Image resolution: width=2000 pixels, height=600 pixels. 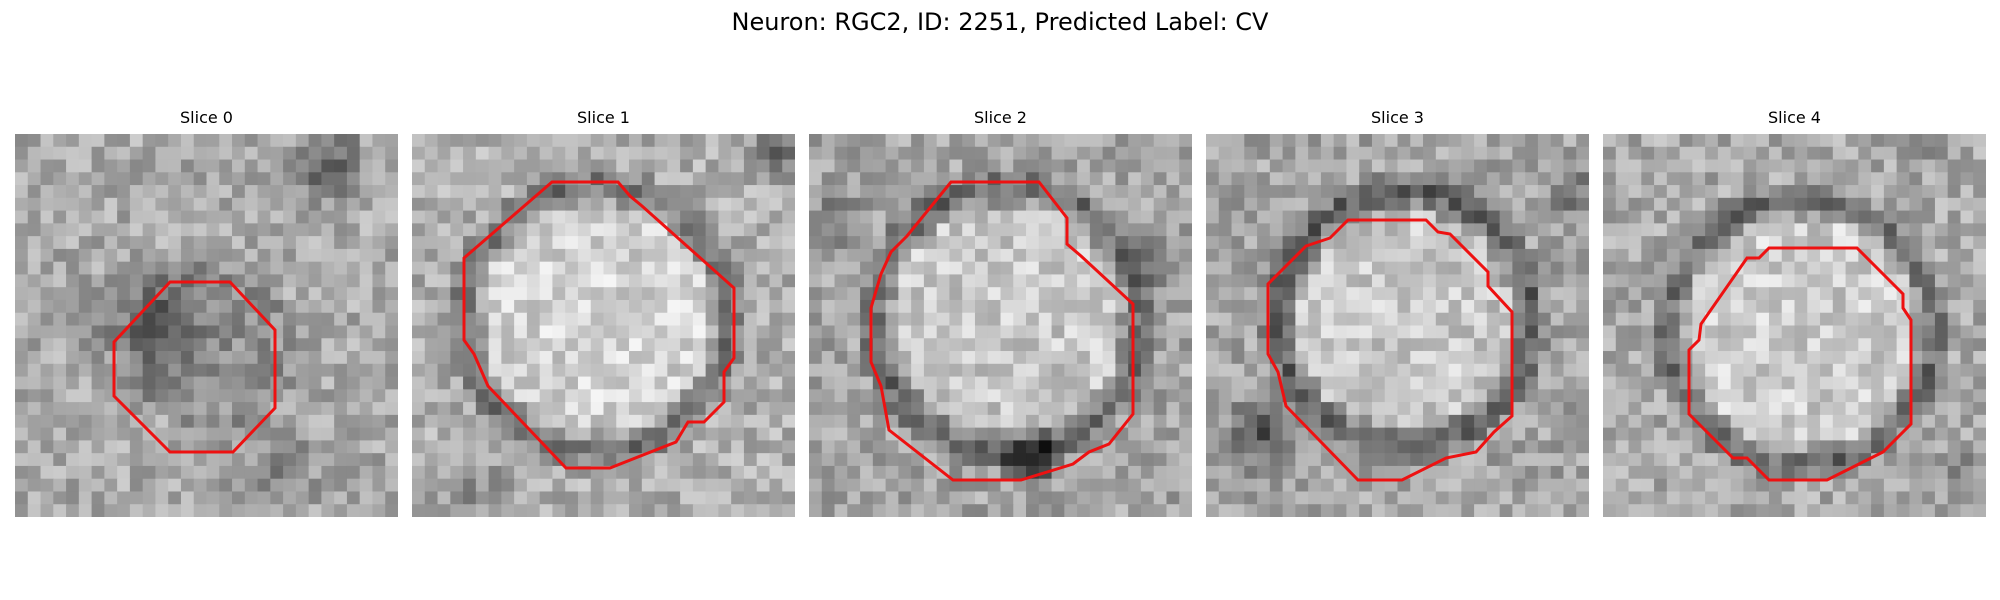 What do you see at coordinates (1397, 117) in the screenshot?
I see `slice-title-3: Slice 3` at bounding box center [1397, 117].